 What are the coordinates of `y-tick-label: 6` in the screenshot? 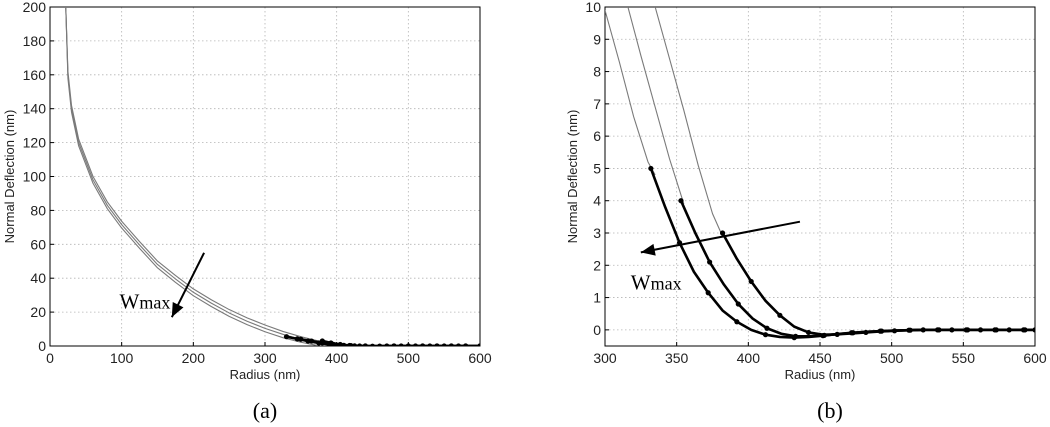 It's located at (597, 136).